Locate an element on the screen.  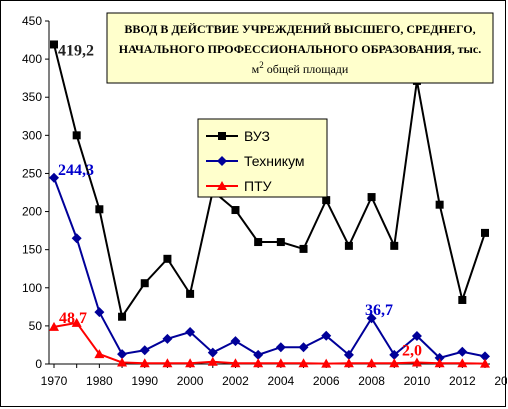
legend-label: ПТУ is located at coordinates (258, 186).